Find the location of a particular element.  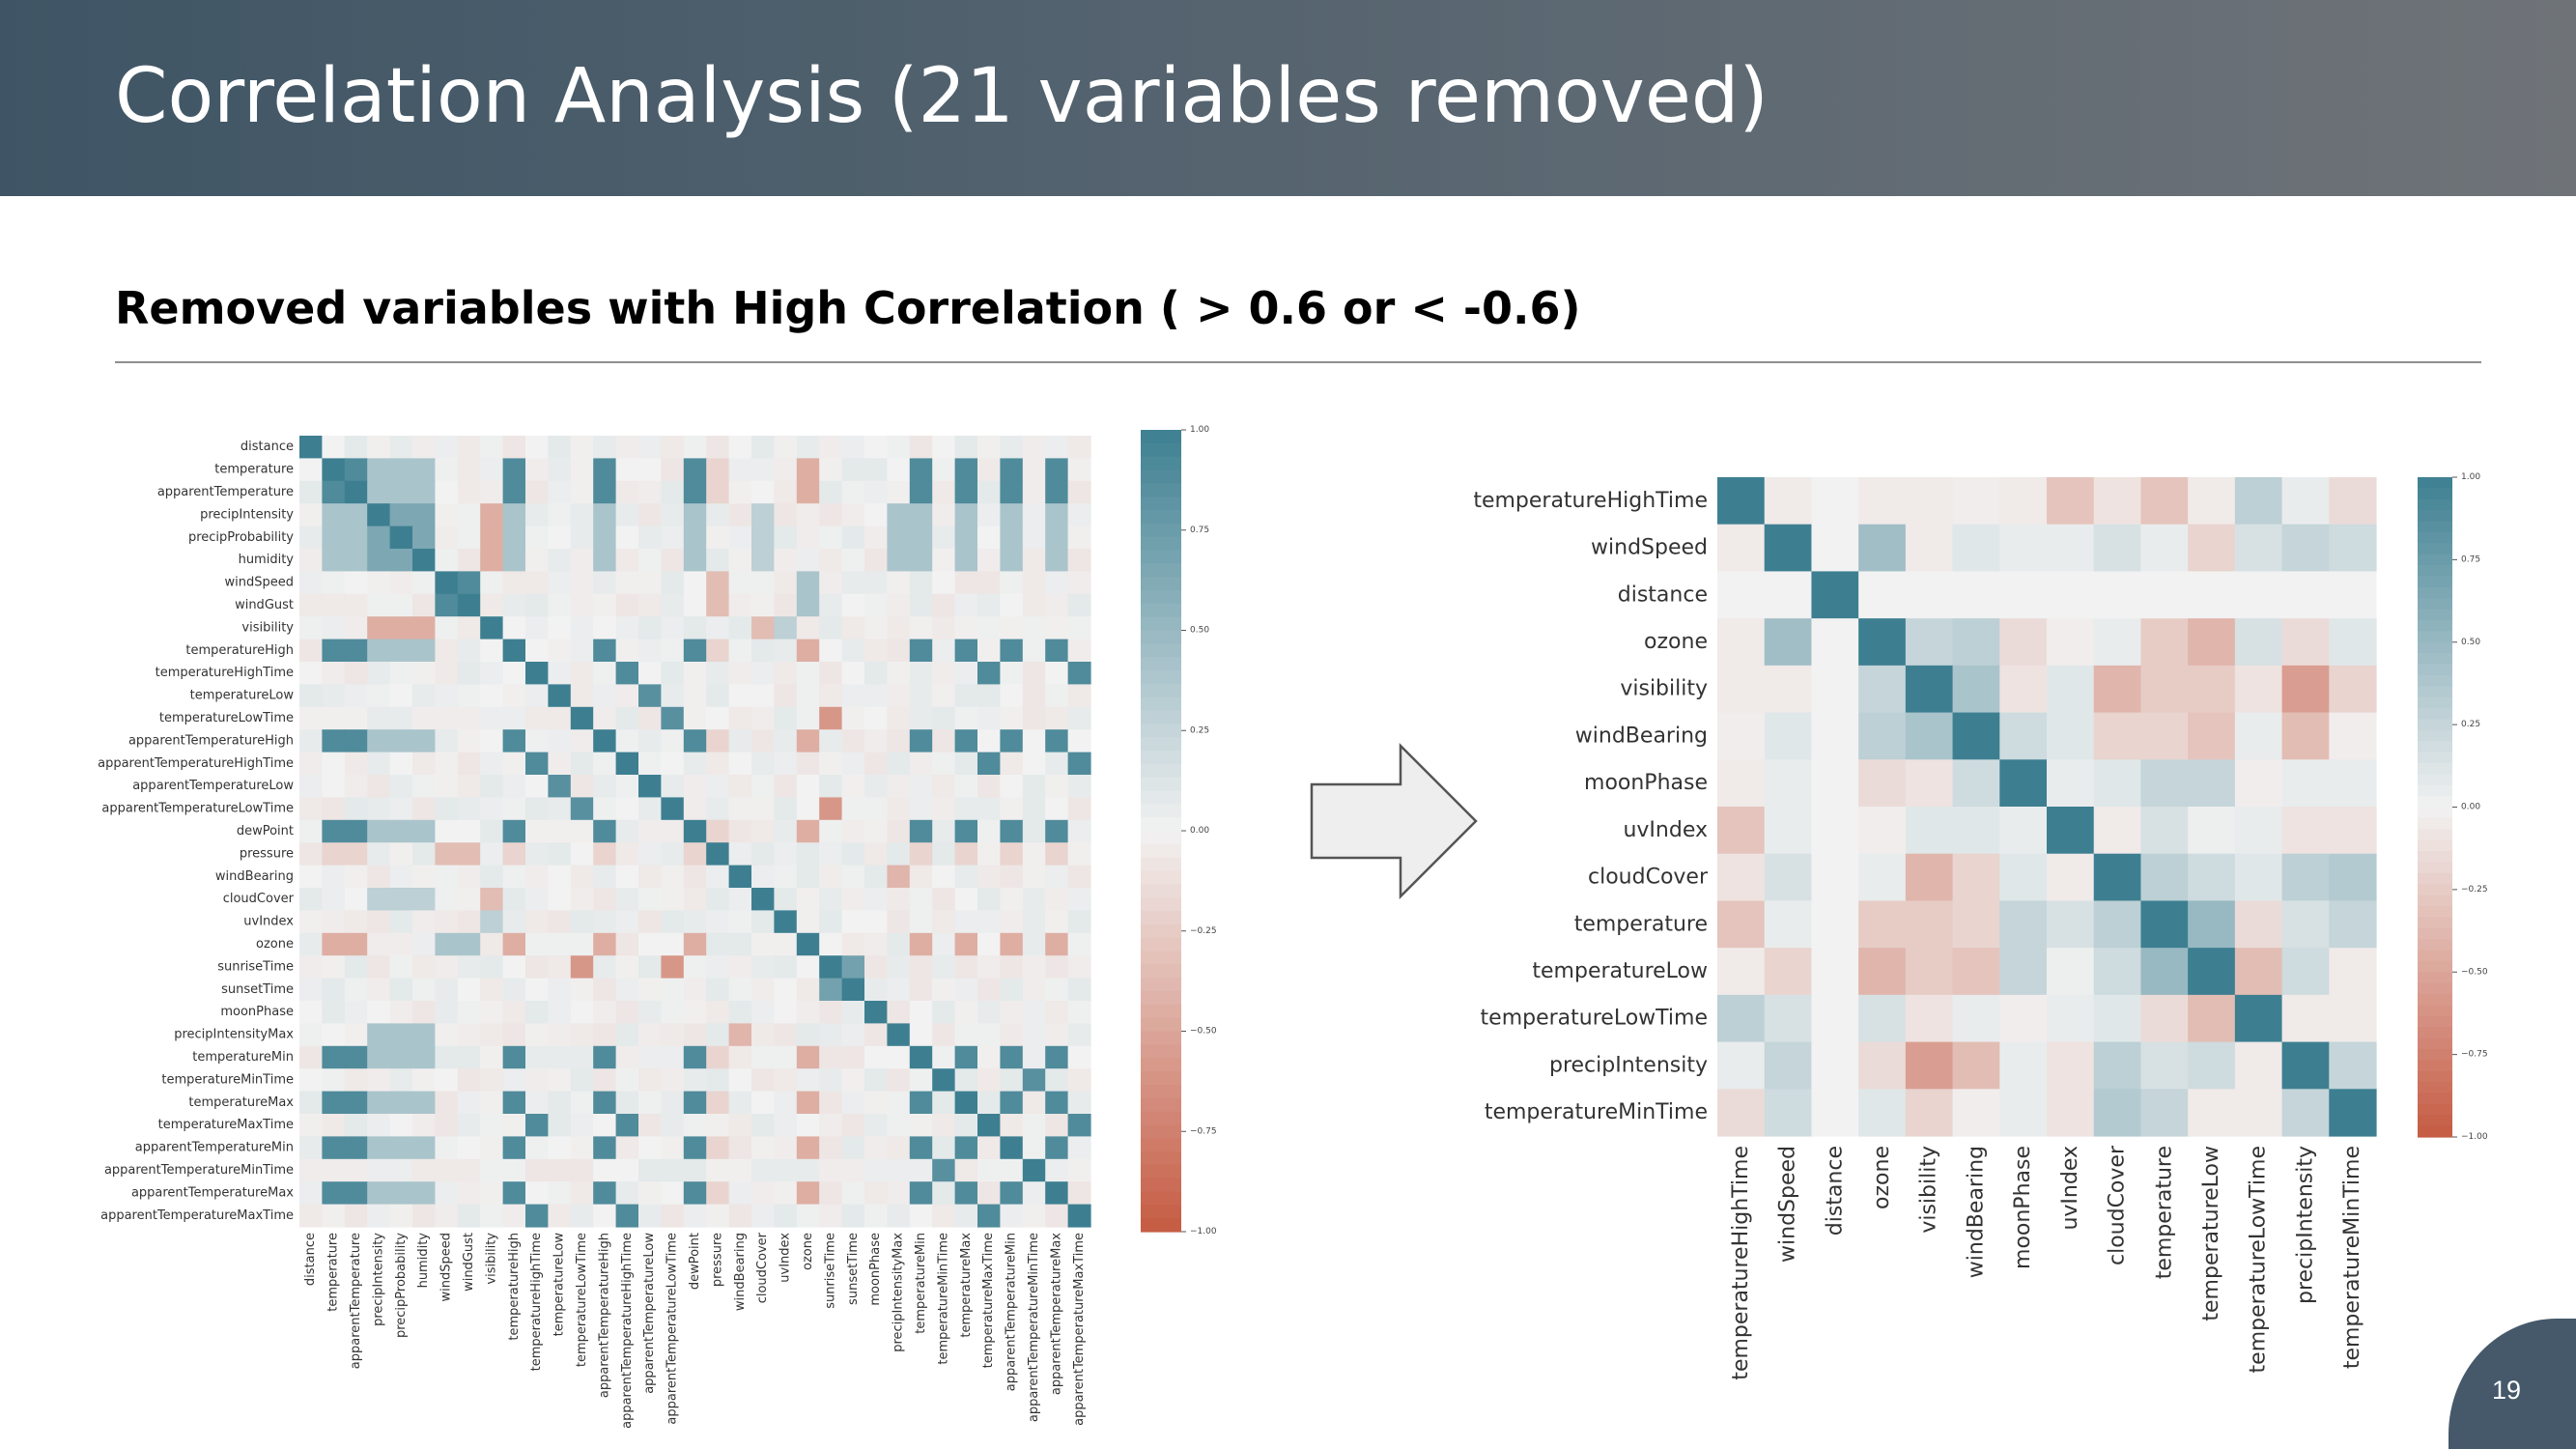

x-tick-label: visibility is located at coordinates (1929, 1190).